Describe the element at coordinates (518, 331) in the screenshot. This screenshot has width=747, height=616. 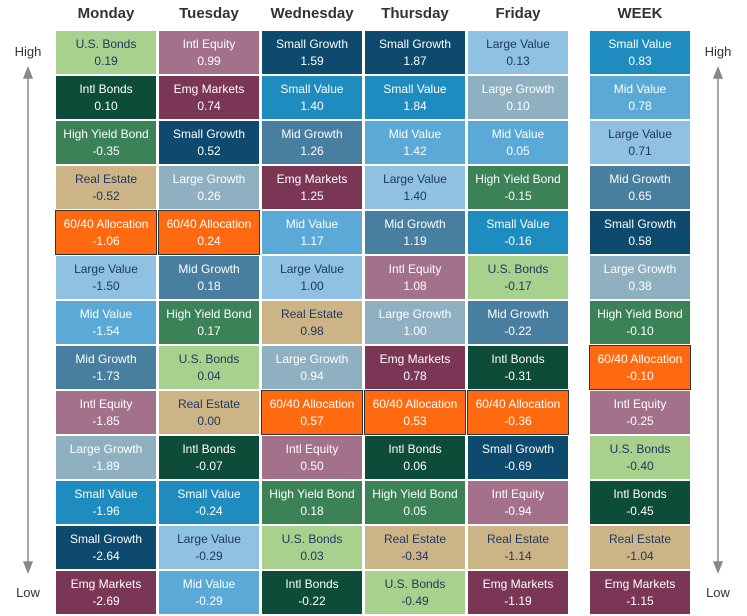
I see `cell-value: -0.22` at that location.